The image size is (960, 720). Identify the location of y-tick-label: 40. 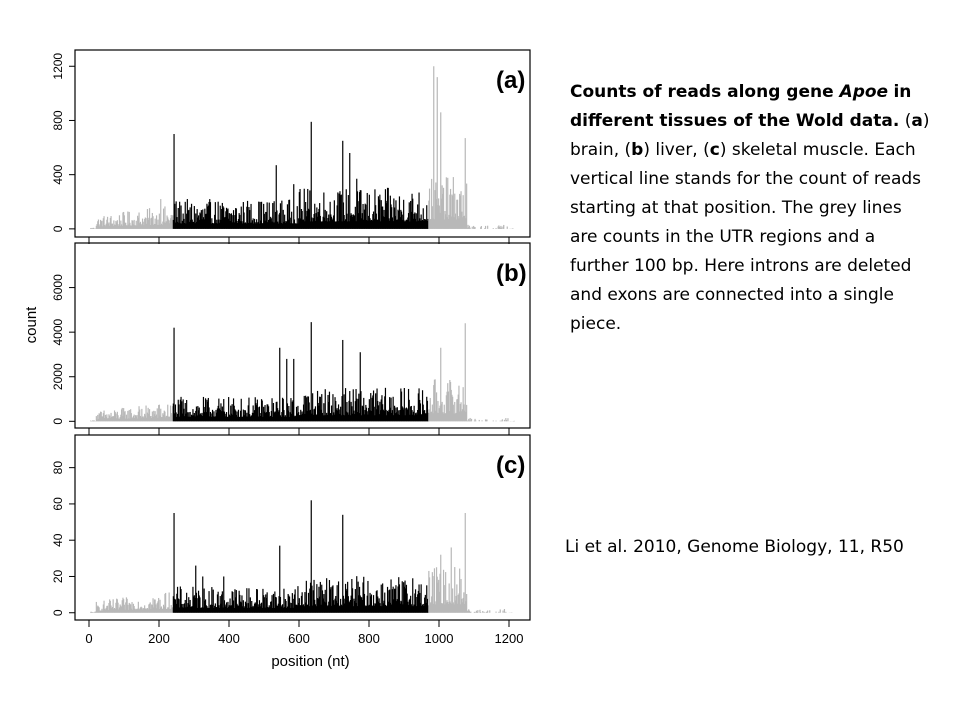
(58, 540).